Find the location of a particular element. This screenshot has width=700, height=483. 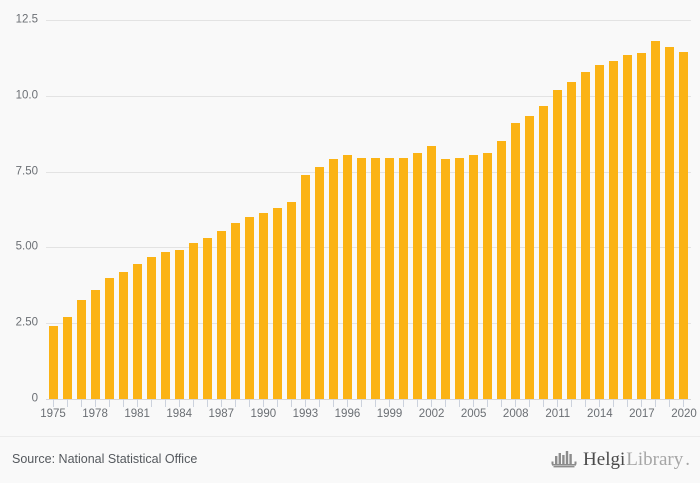

y-tick-label: 5.00 is located at coordinates (26, 246).